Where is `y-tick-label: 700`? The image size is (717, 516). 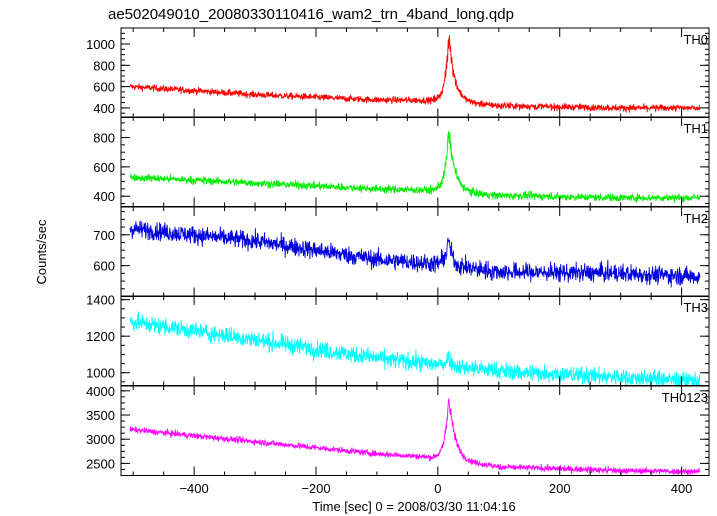 y-tick-label: 700 is located at coordinates (104, 235).